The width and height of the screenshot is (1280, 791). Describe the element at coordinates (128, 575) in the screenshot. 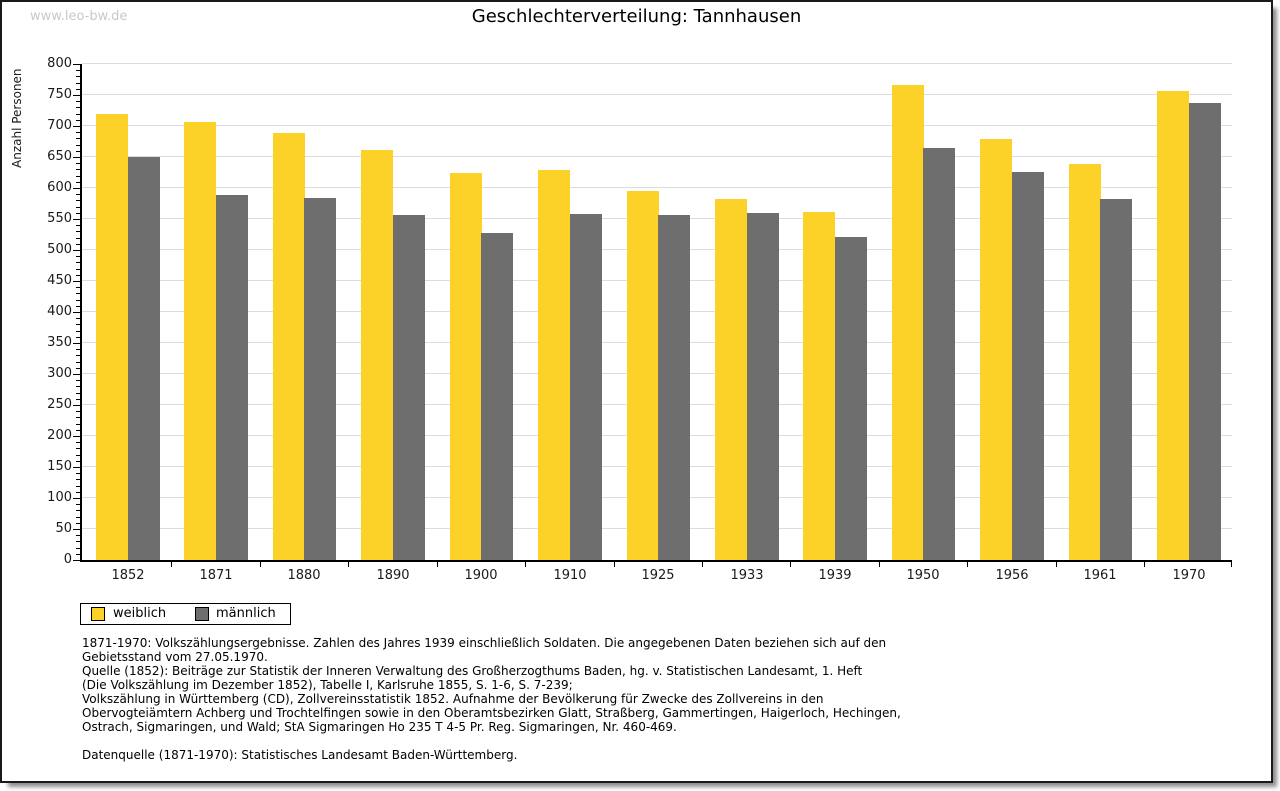

I see `x-tick-label: 1852` at that location.